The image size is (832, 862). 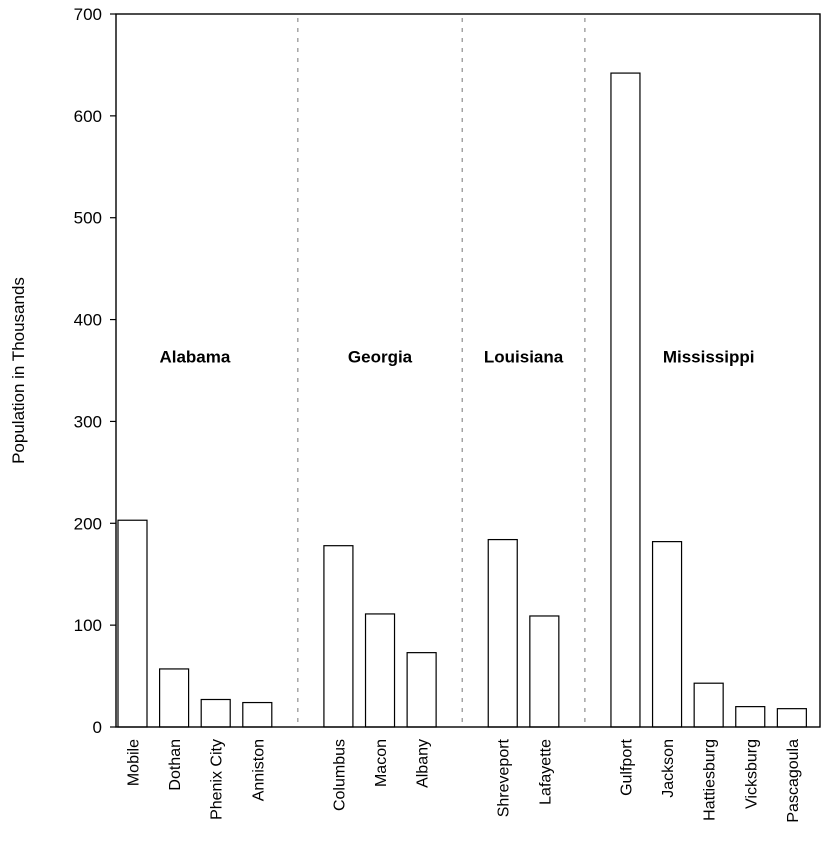 What do you see at coordinates (626, 766) in the screenshot?
I see `category-label: Gulfport` at bounding box center [626, 766].